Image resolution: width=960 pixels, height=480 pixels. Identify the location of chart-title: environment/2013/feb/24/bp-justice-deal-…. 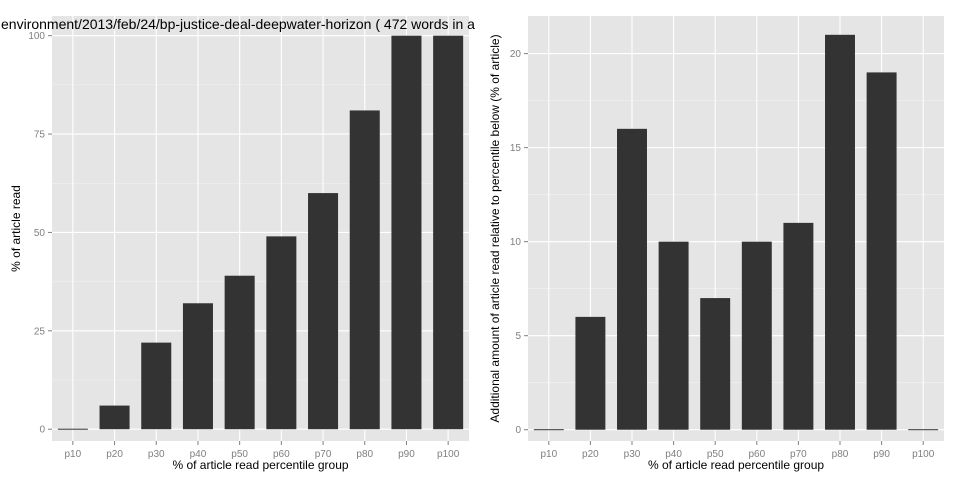
(238, 24).